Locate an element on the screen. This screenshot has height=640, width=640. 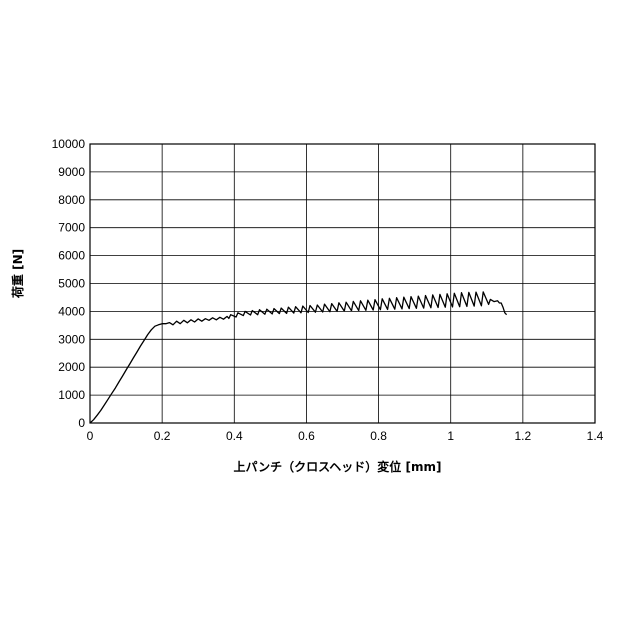
x-tick-label: 1.2 is located at coordinates (523, 436).